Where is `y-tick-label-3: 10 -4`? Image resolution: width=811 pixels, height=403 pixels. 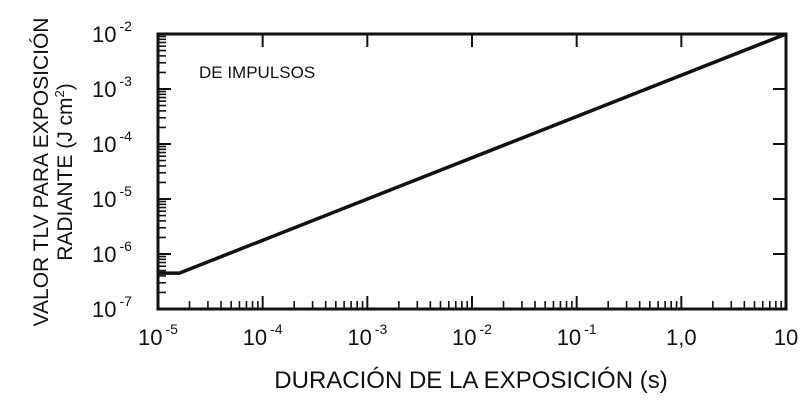 y-tick-label-3: 10 -4 is located at coordinates (112, 142).